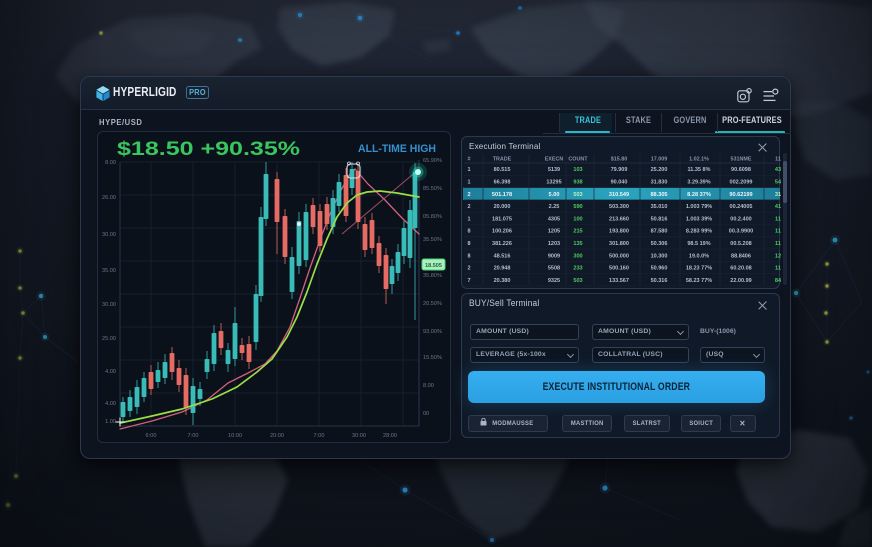 This screenshot has height=547, width=872. What do you see at coordinates (110, 422) in the screenshot?
I see `svg-text: 1.00` at bounding box center [110, 422].